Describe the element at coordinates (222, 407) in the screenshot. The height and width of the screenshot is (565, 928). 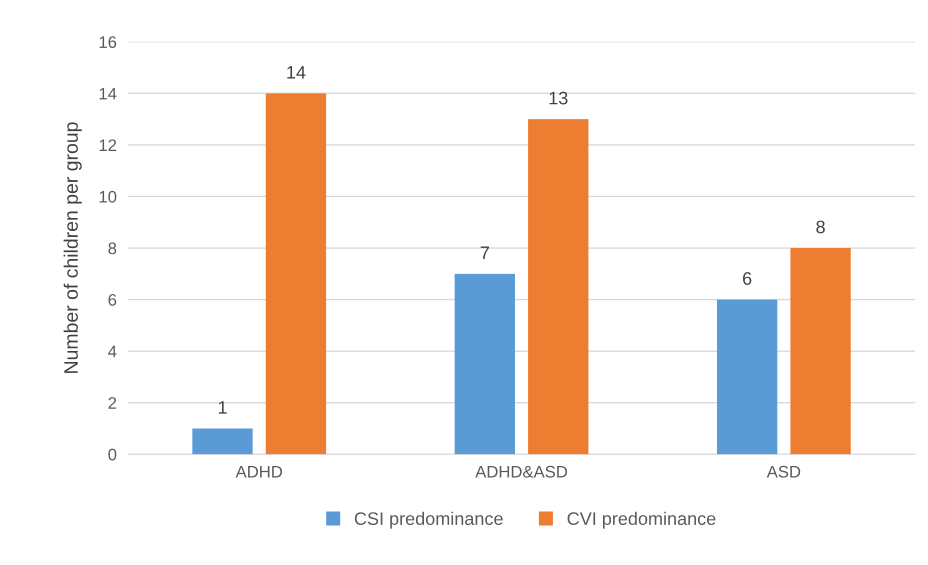
I see `data-label: 1` at that location.